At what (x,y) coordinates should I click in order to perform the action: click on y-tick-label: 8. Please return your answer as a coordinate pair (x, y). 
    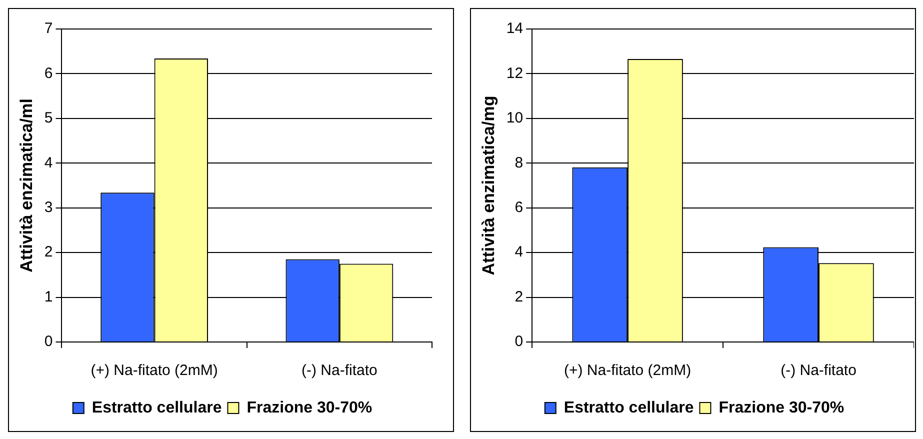
    Looking at the image, I should click on (519, 163).